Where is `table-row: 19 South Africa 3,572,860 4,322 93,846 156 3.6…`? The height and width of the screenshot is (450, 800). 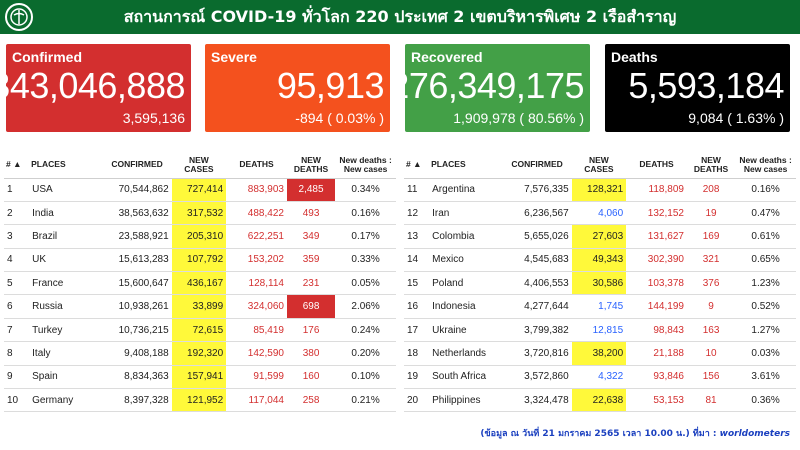
table-row: 19 South Africa 3,572,860 4,322 93,846 156 3.6… is located at coordinates (600, 377).